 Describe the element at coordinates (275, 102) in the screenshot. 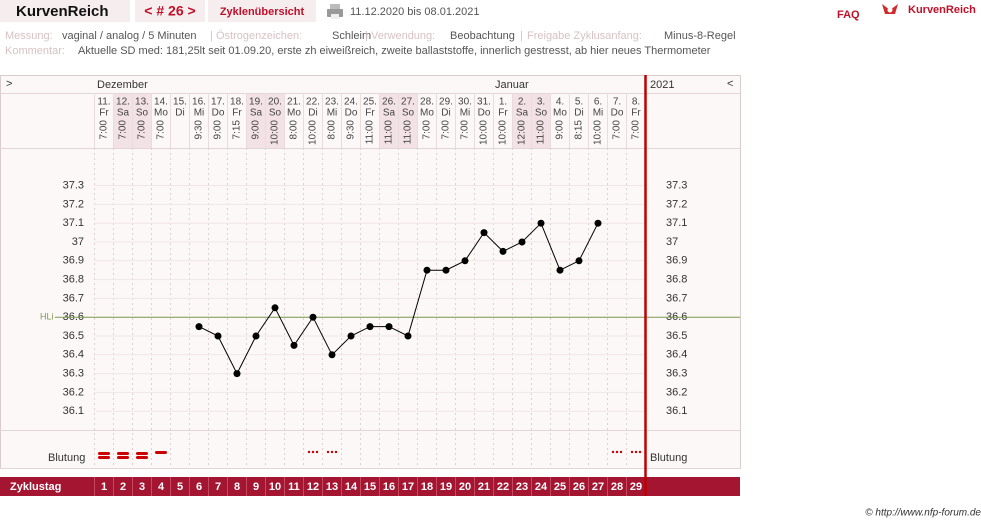

I see `day-label: 20.` at that location.